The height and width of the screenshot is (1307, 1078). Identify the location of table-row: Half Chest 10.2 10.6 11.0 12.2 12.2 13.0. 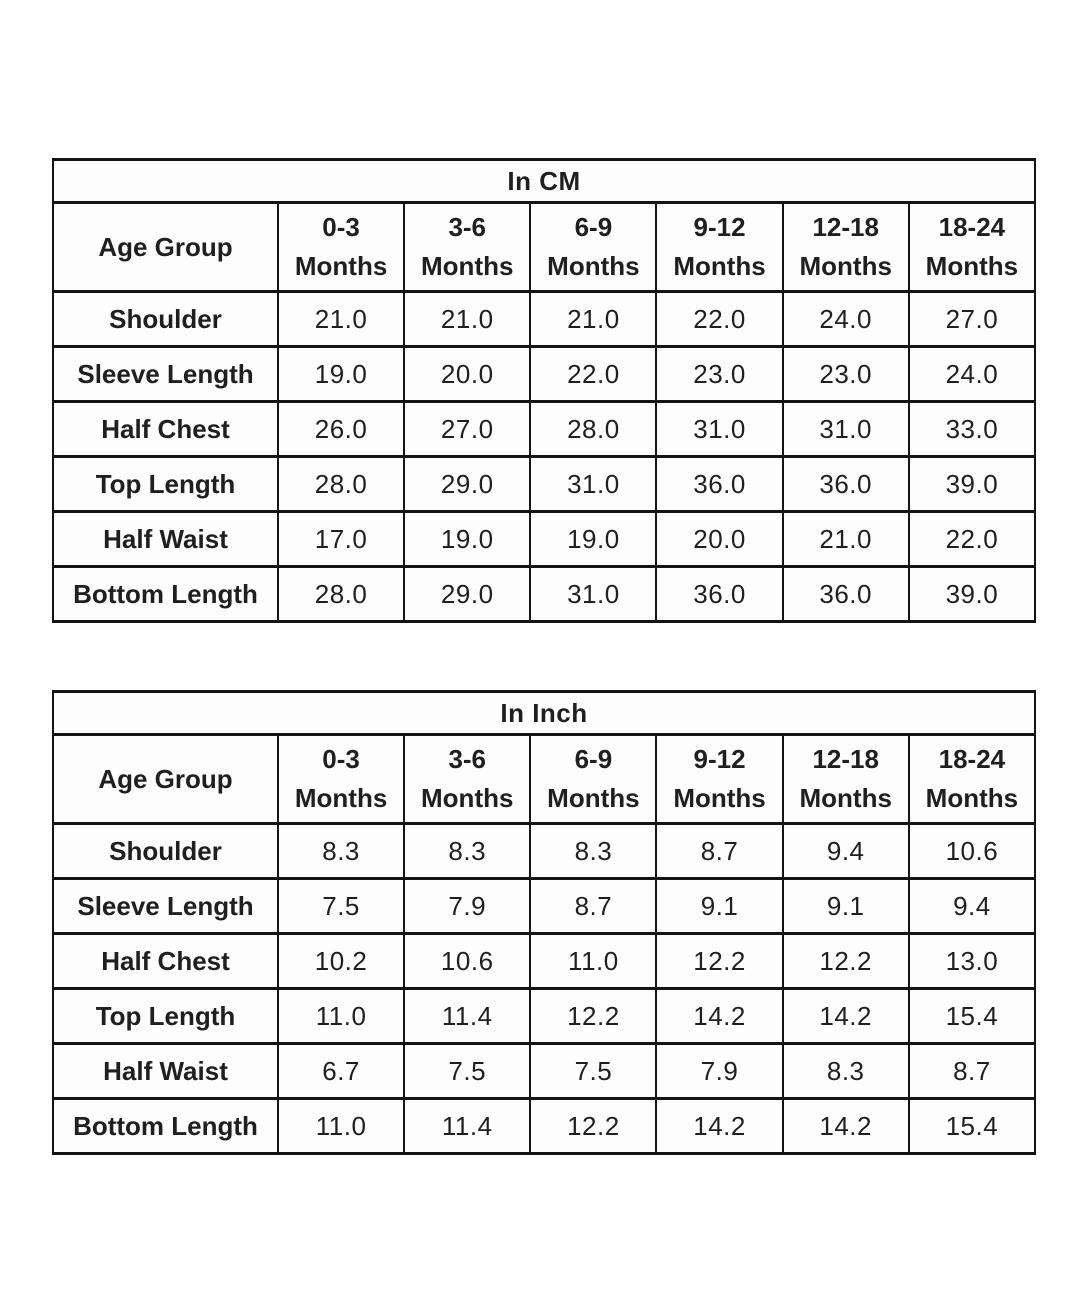
(544, 961).